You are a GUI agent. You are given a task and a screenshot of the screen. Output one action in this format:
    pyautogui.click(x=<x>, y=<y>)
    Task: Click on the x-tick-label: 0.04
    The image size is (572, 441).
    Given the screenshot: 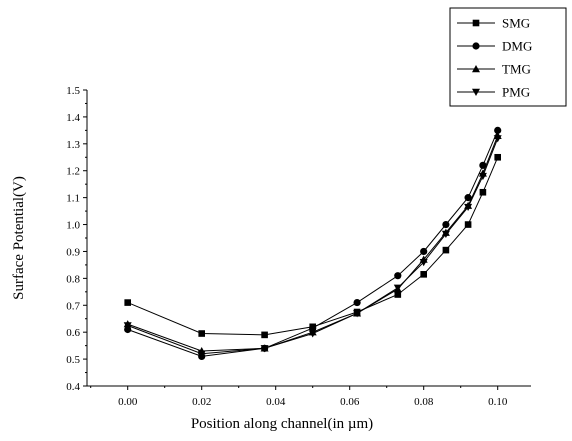 What is the action you would take?
    pyautogui.click(x=276, y=402)
    